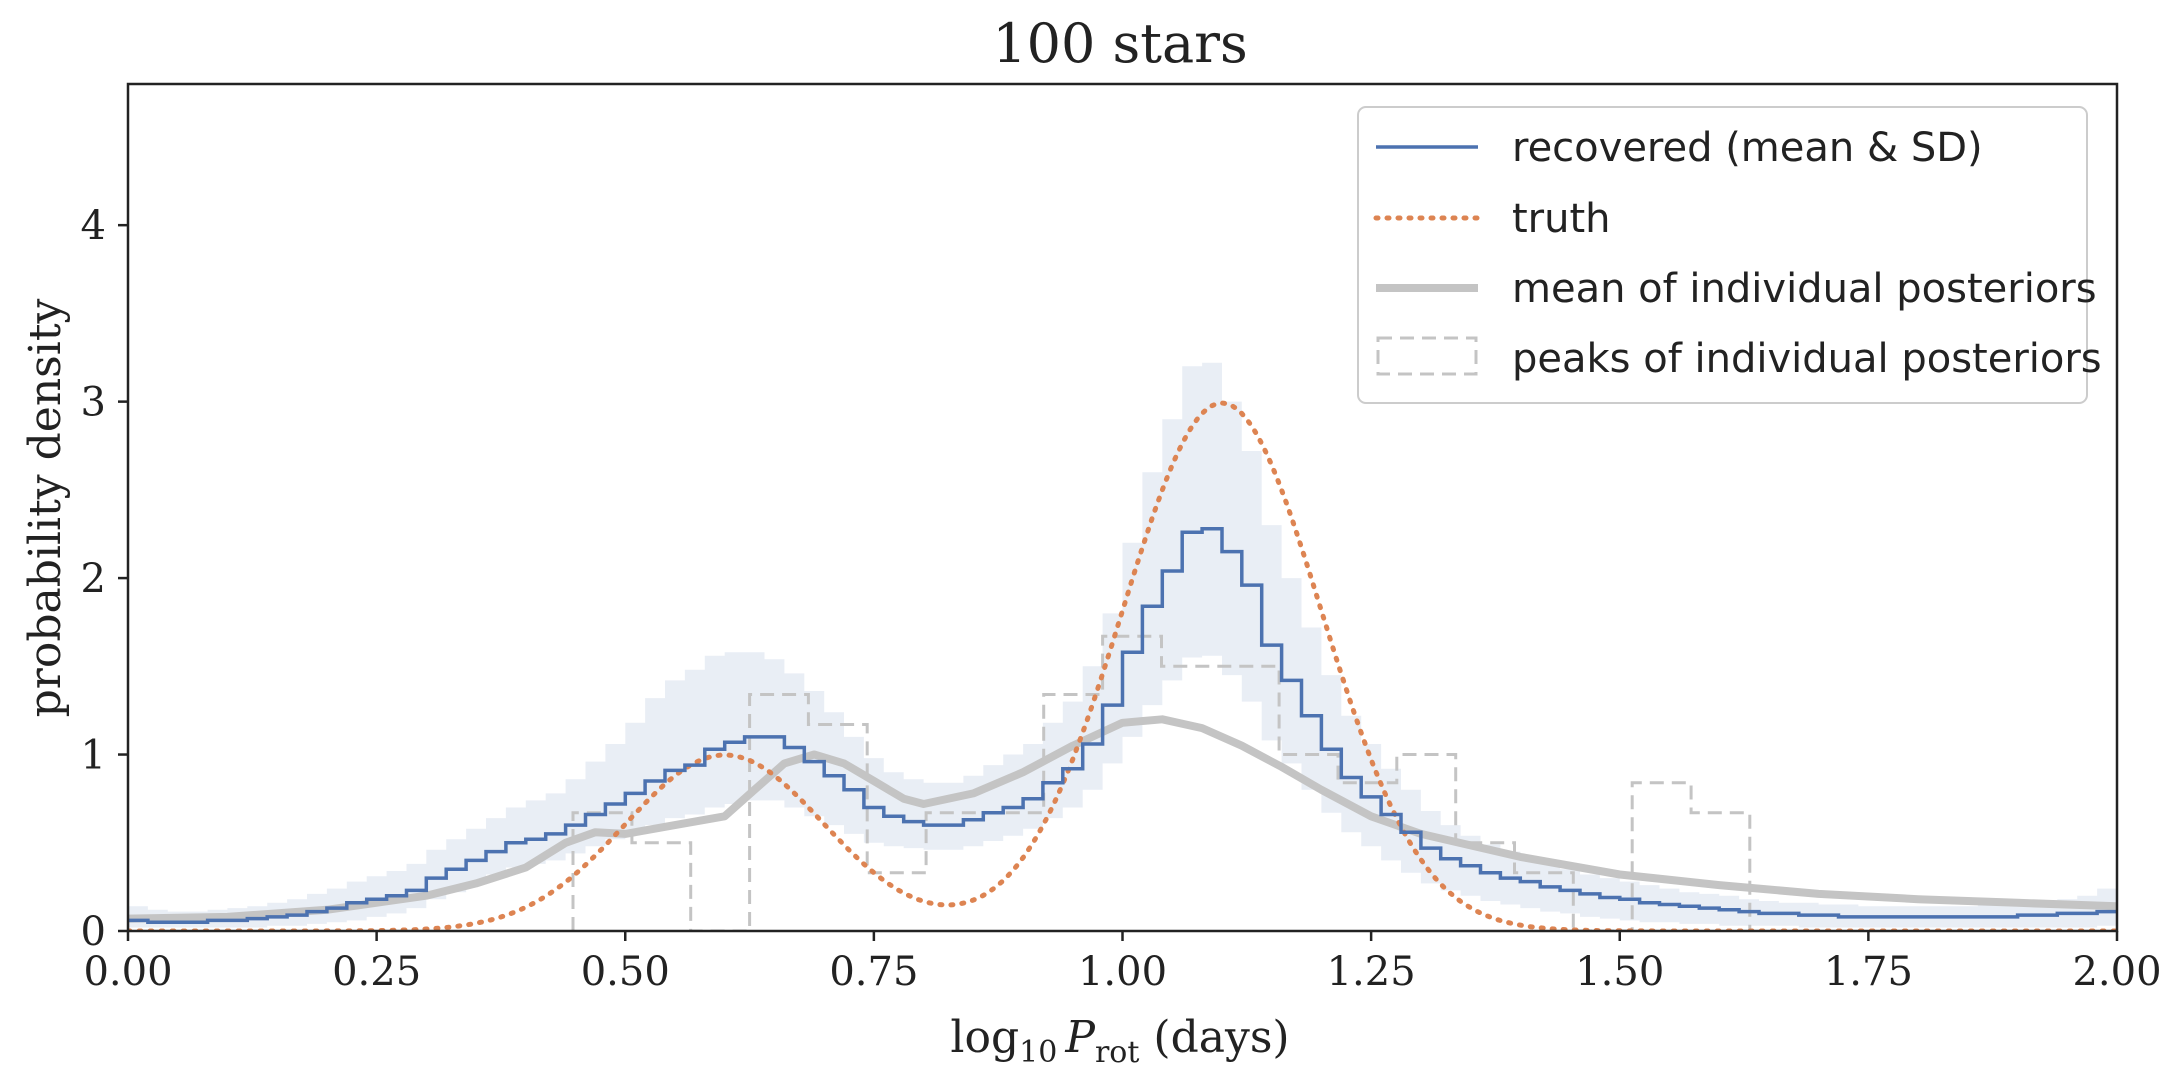 The height and width of the screenshot is (1082, 2171). I want to click on x-axis: 0.00 0.25 0.50 0.75 1.00 1.25 1.50 1.75 2.00, so click(1122, 963).